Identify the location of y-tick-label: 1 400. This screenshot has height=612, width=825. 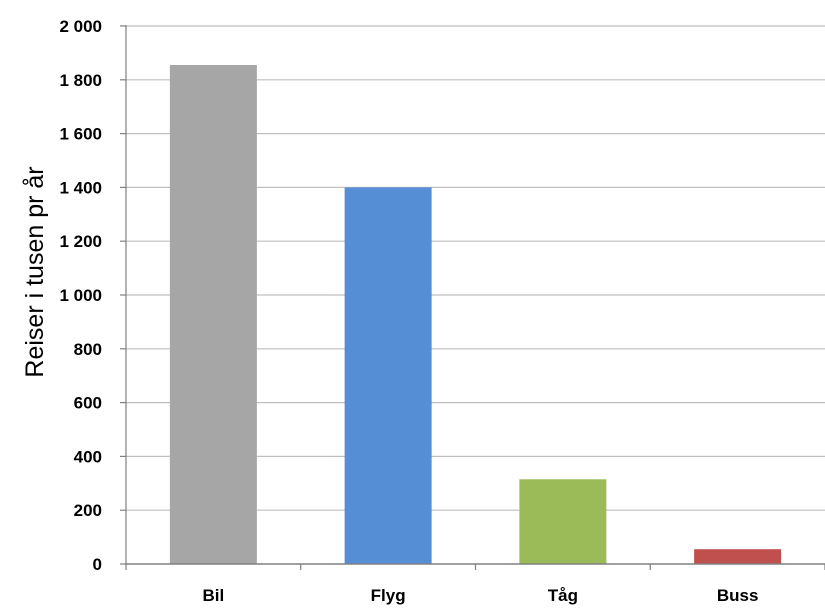
(80, 187).